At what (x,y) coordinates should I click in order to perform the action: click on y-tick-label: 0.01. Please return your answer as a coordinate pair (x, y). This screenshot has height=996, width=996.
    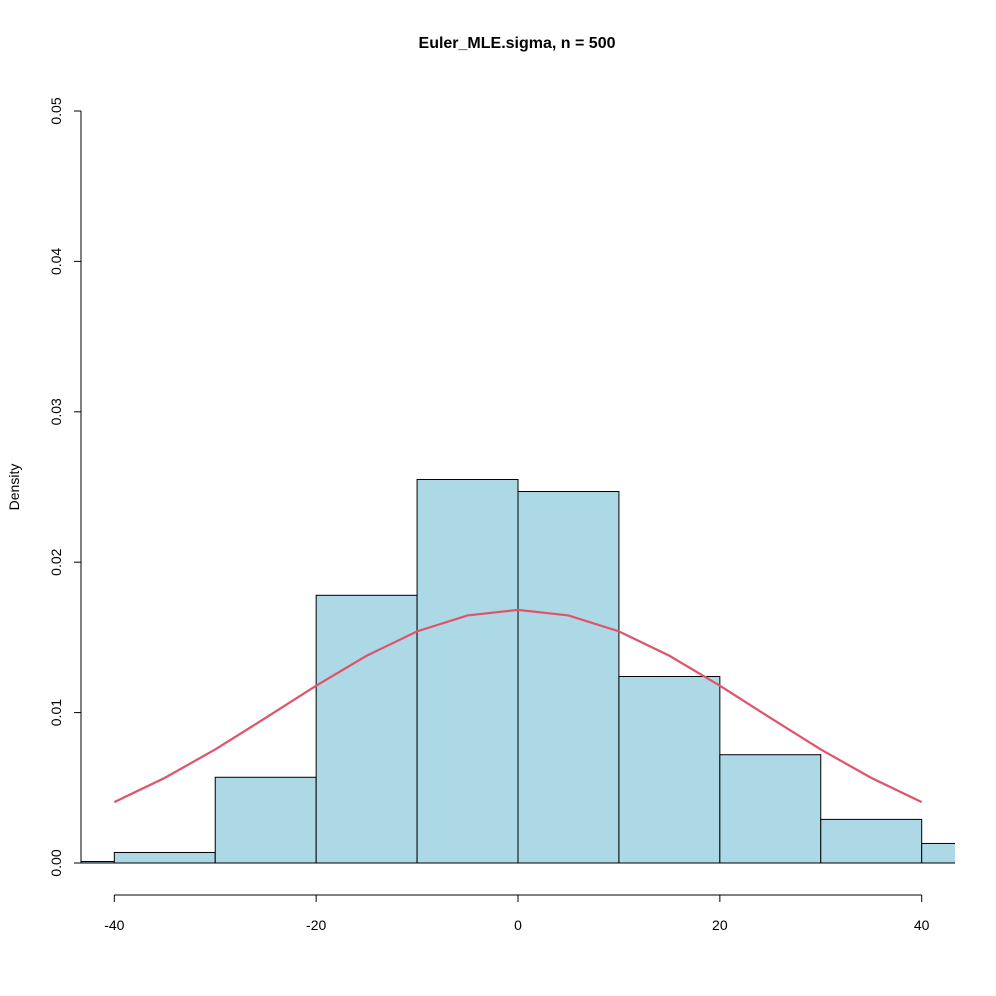
    Looking at the image, I should click on (56, 712).